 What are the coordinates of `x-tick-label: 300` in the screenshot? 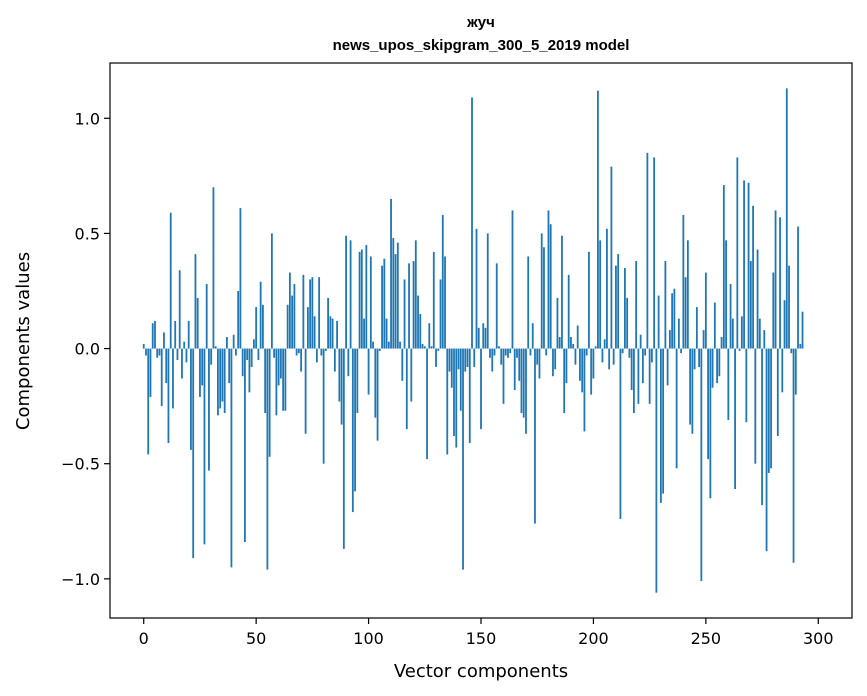 It's located at (818, 638).